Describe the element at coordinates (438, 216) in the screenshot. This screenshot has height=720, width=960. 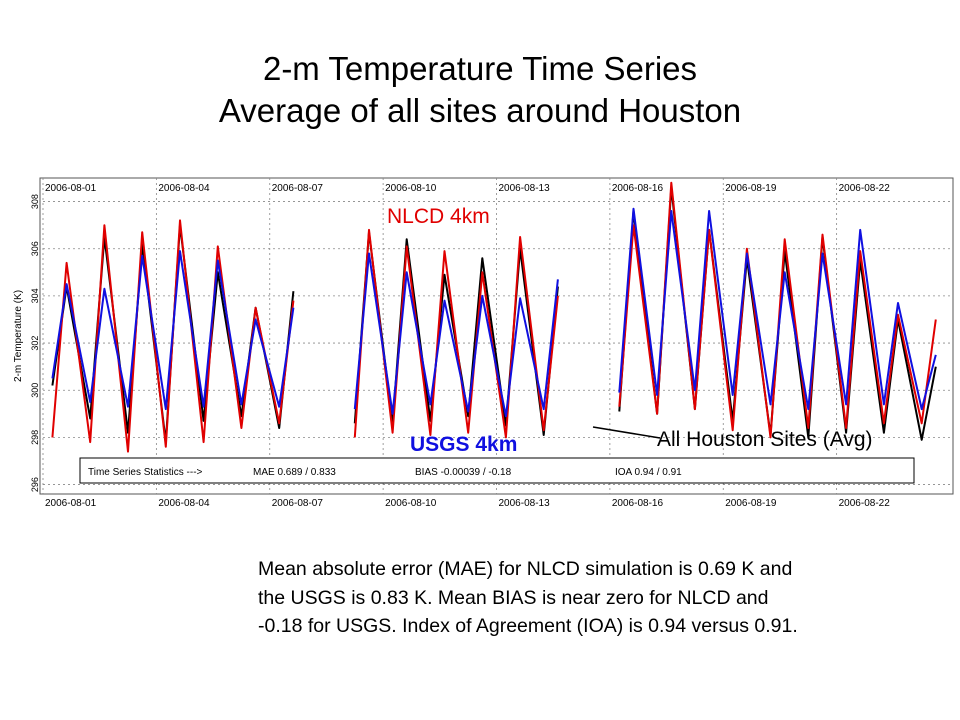
I see `nlcd-annotation: NLCD 4km` at that location.